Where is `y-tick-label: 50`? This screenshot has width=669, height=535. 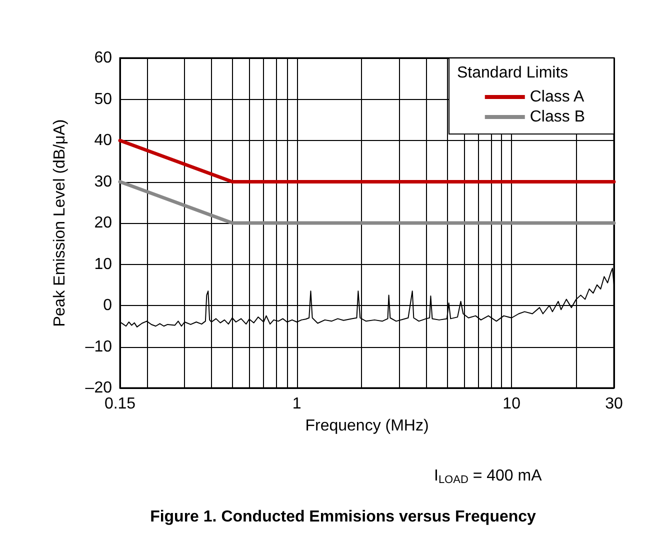
y-tick-label: 50 is located at coordinates (103, 99).